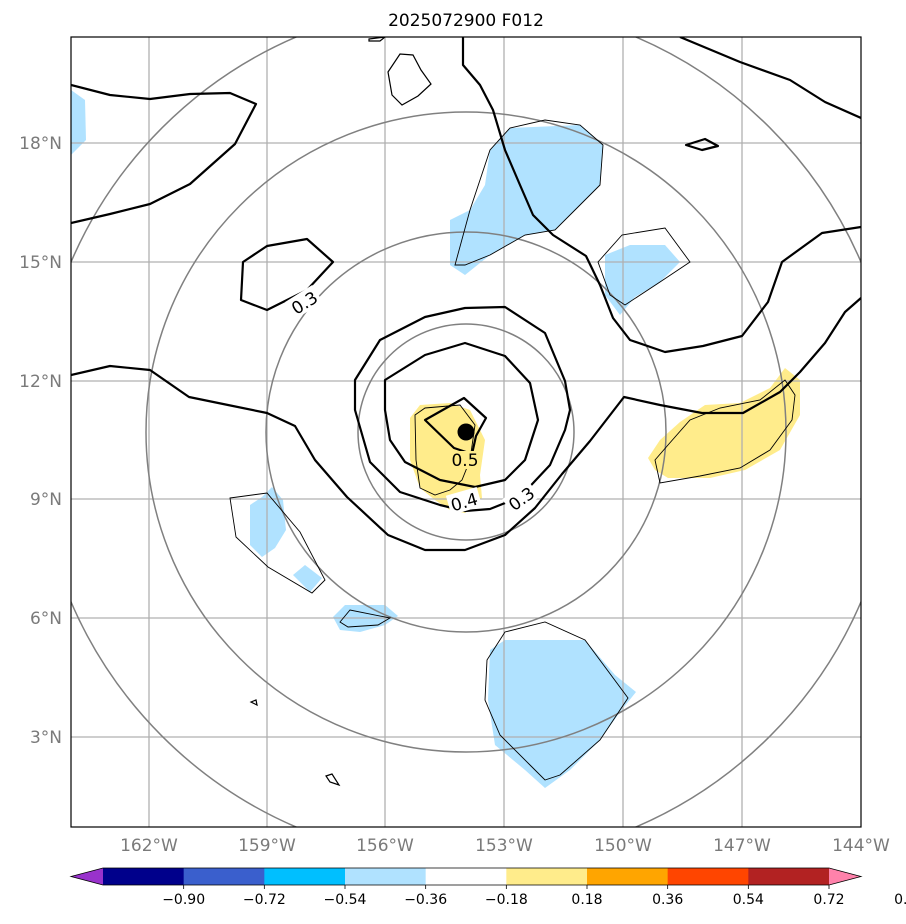  What do you see at coordinates (702, 144) in the screenshot?
I see `contour-small-diamond` at bounding box center [702, 144].